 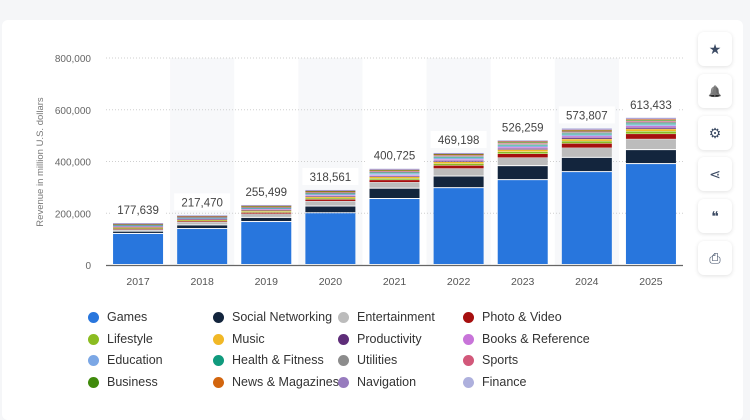 What do you see at coordinates (715, 258) in the screenshot?
I see `print-button: ⎙` at bounding box center [715, 258].